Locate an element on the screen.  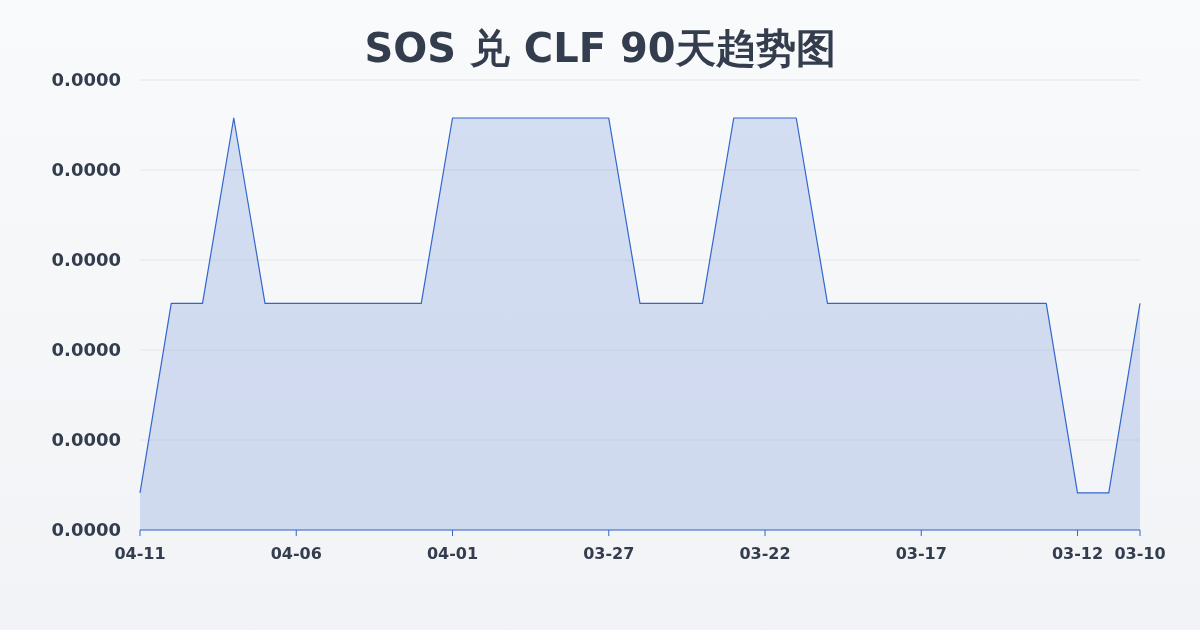
x-tick-label: 03-27 is located at coordinates (609, 553).